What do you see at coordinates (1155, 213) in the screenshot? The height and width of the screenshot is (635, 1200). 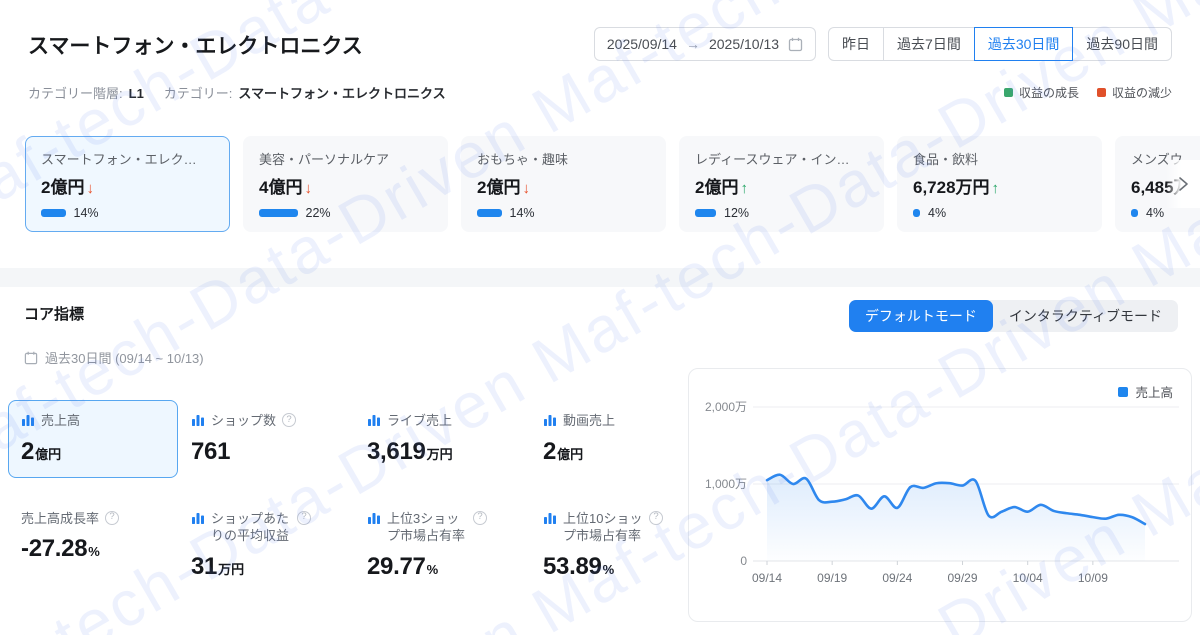 I see `share-percent: 4%` at bounding box center [1155, 213].